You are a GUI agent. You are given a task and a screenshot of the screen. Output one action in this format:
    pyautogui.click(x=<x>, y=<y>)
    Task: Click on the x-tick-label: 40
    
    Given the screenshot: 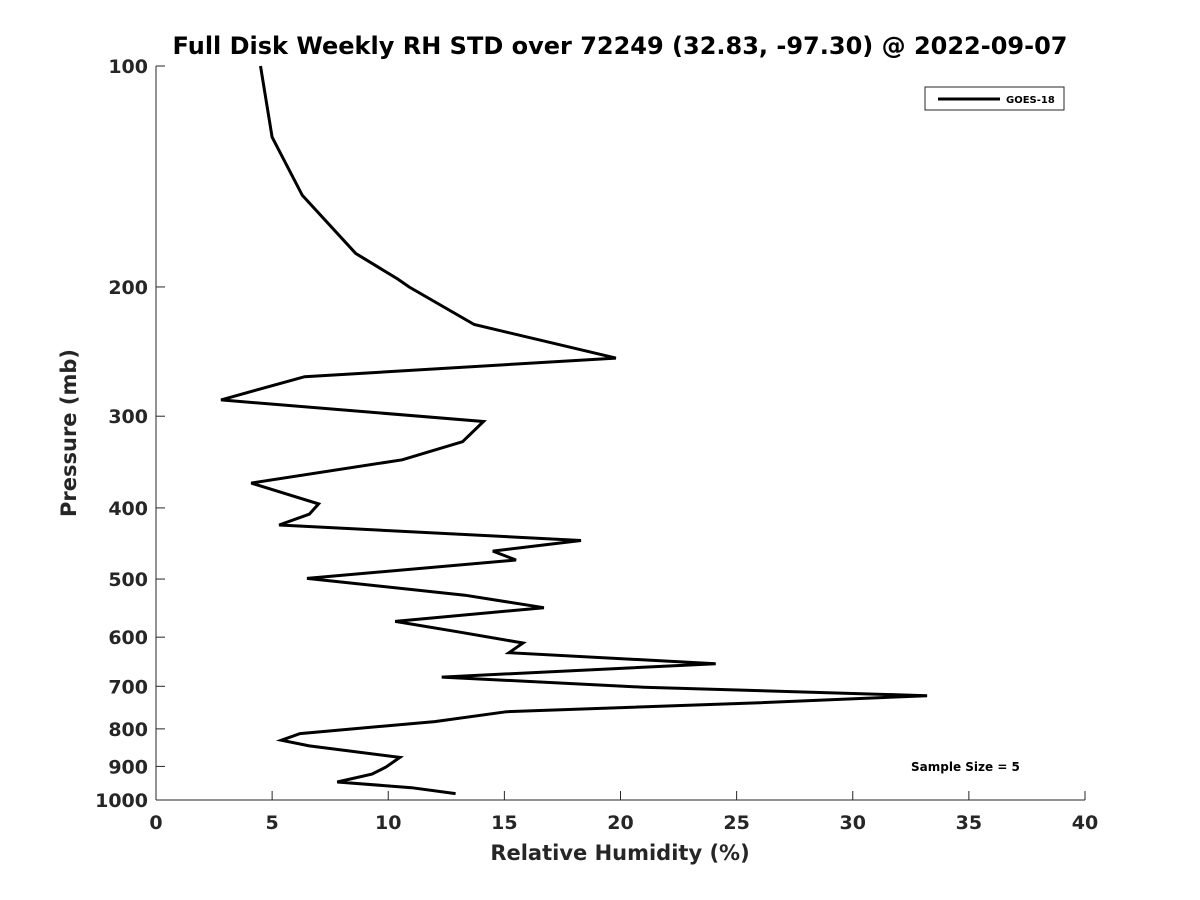 What is the action you would take?
    pyautogui.click(x=1085, y=823)
    